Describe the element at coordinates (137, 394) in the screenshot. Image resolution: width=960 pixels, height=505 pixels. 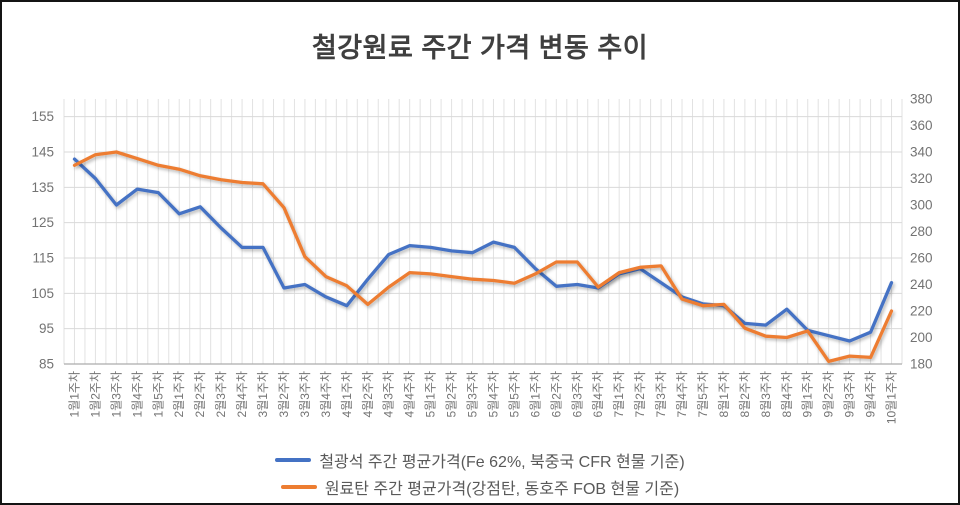
I see `svg-text: 1월4주차` at that location.